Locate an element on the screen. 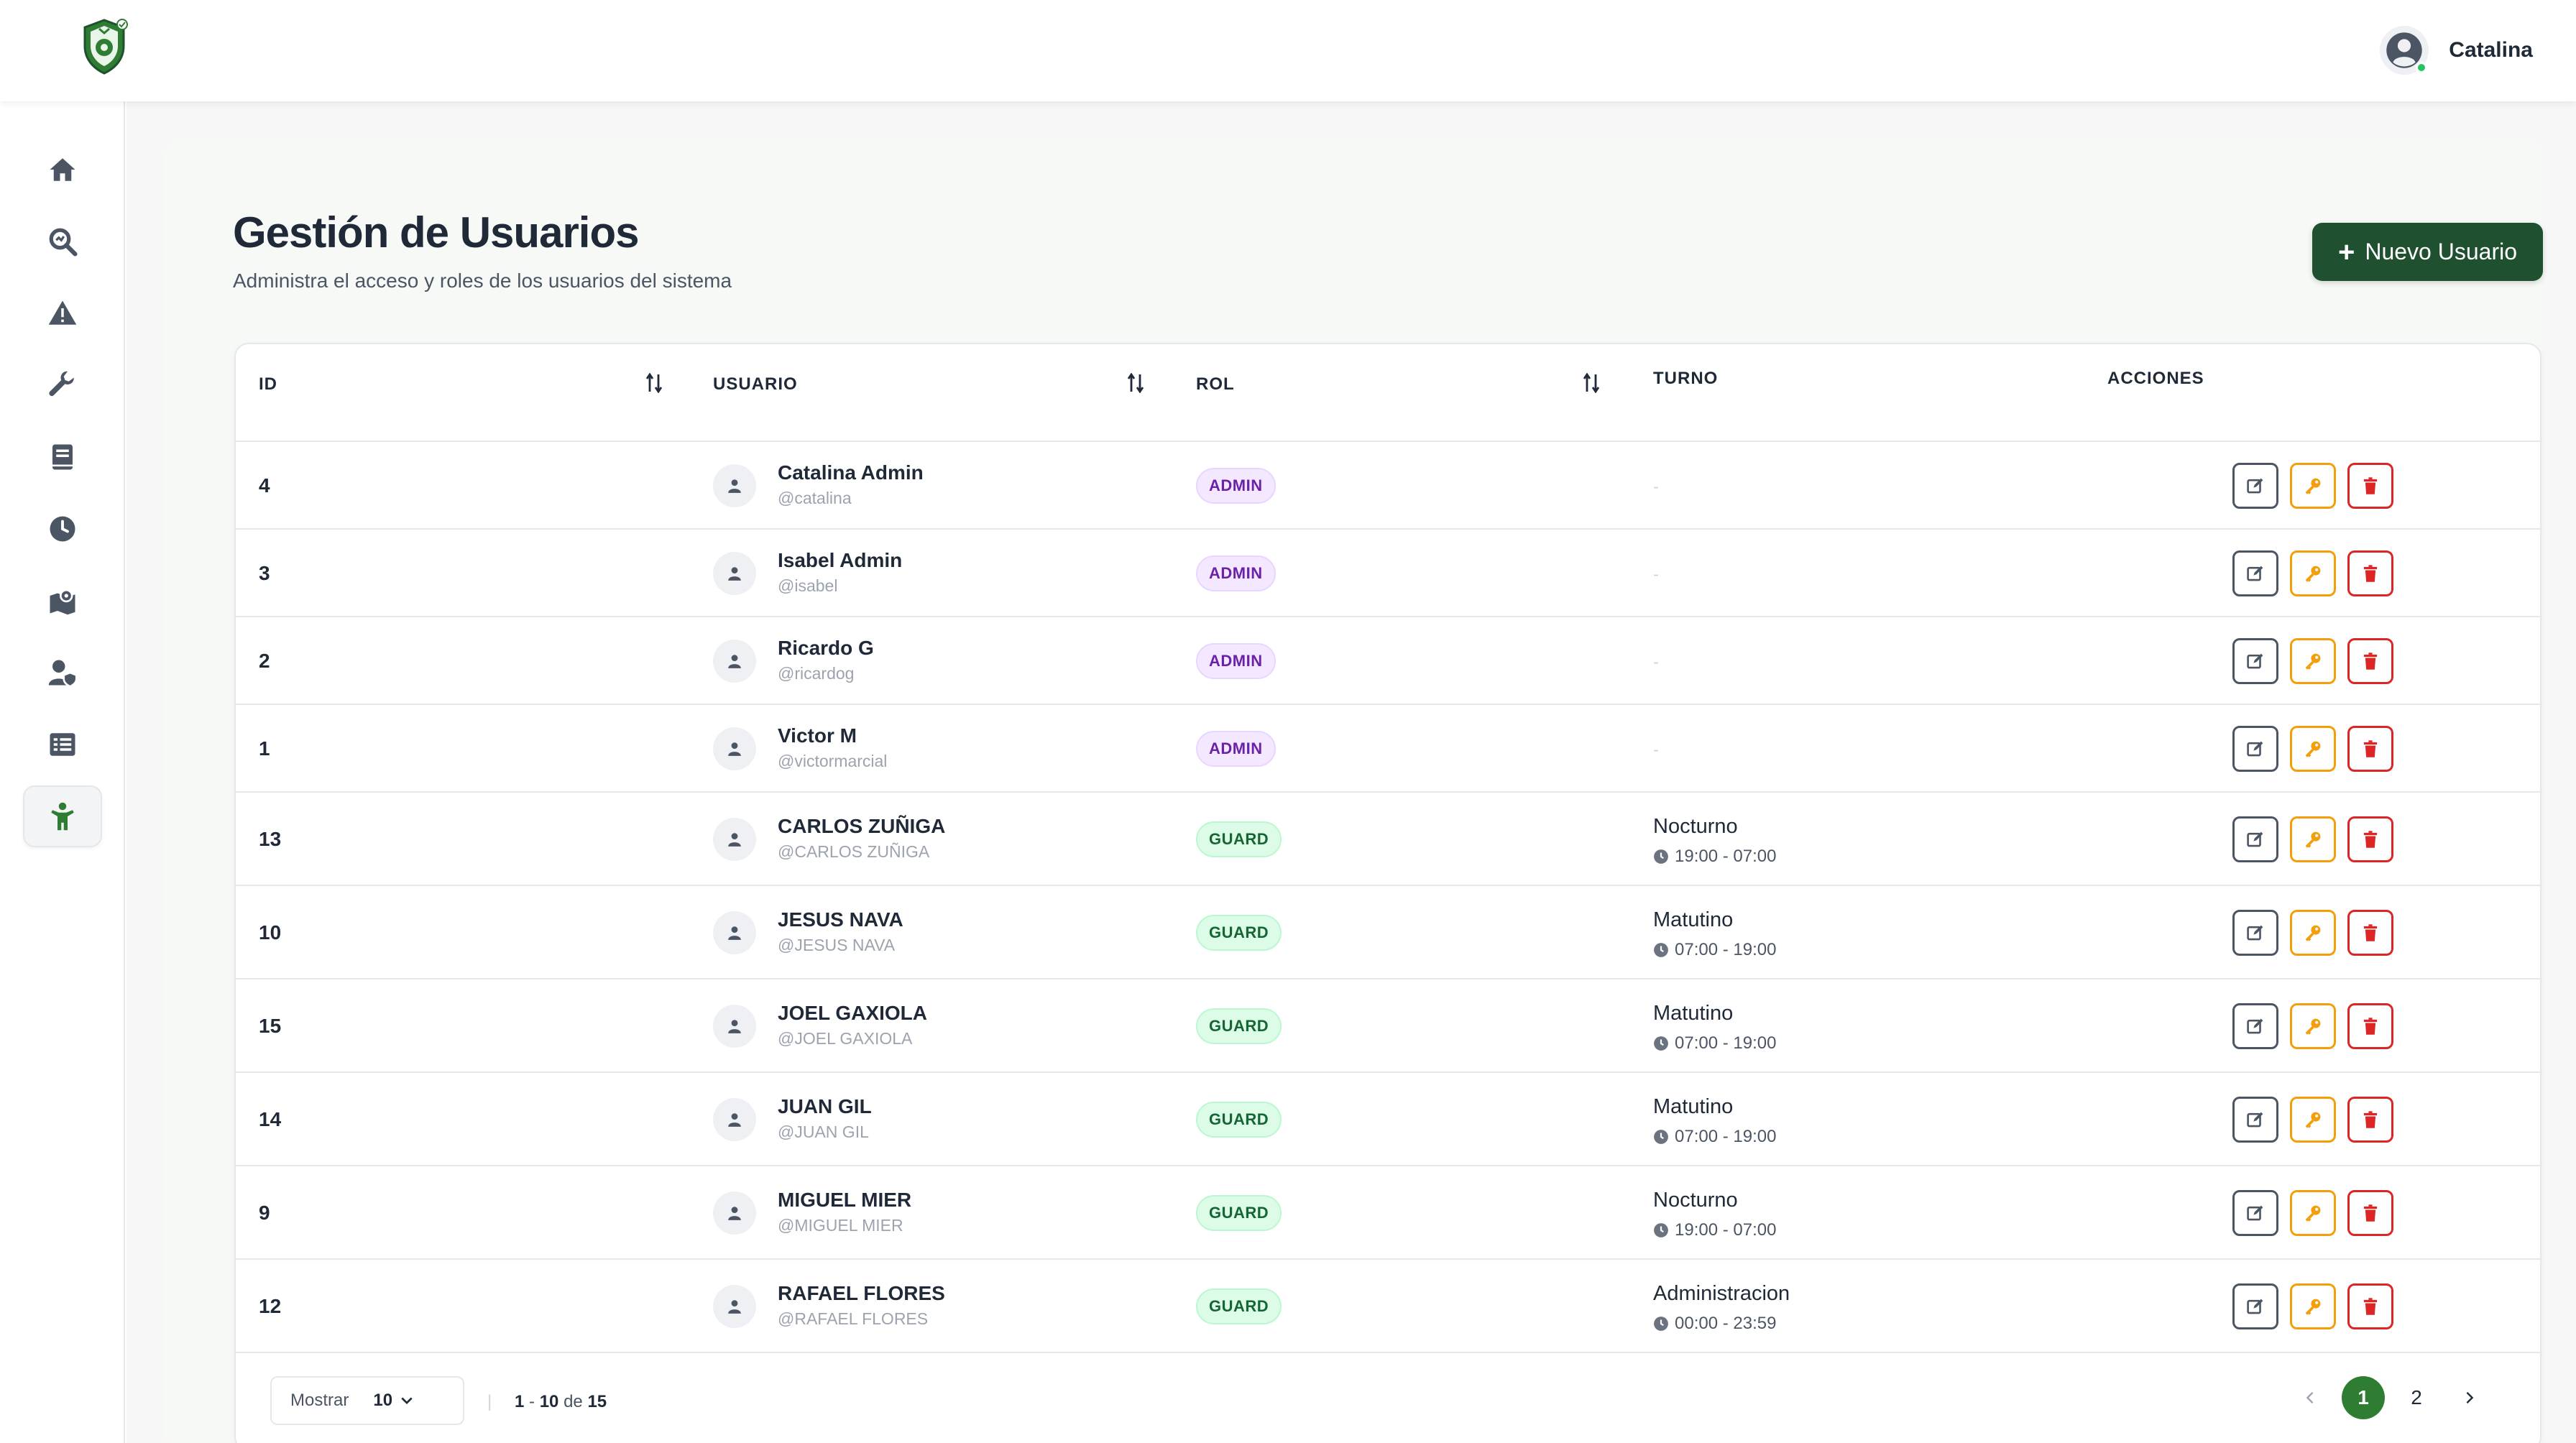  sidebar-item-user-admin is located at coordinates (62, 673).